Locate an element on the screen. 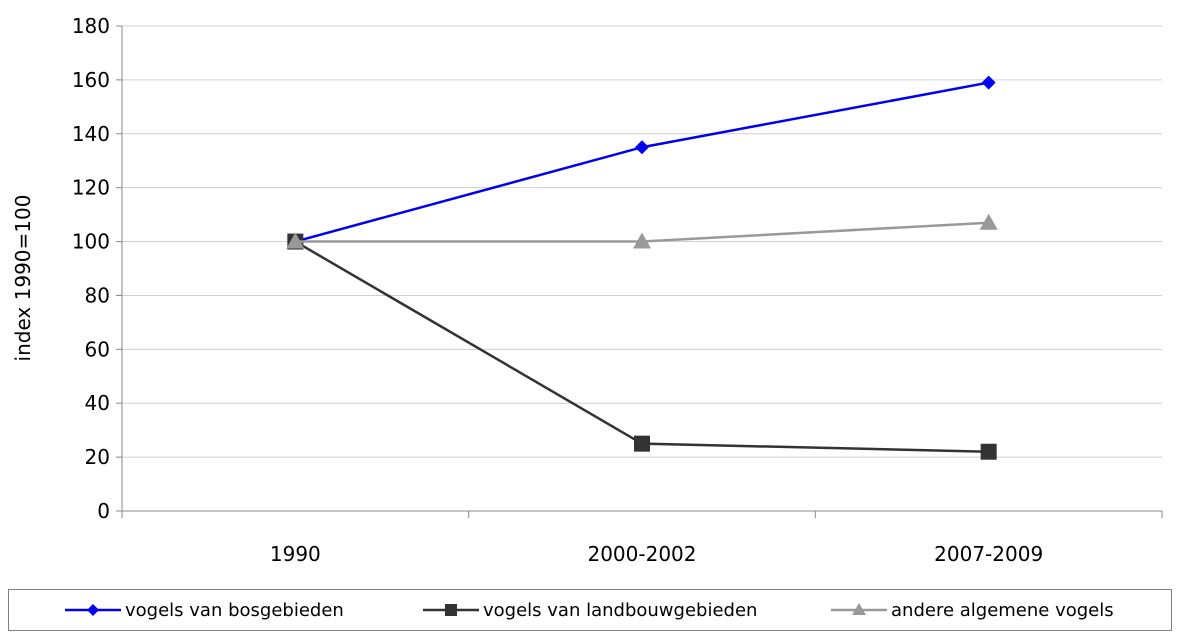 Image resolution: width=1180 pixels, height=632 pixels. square-marker-icon is located at coordinates (451, 610).